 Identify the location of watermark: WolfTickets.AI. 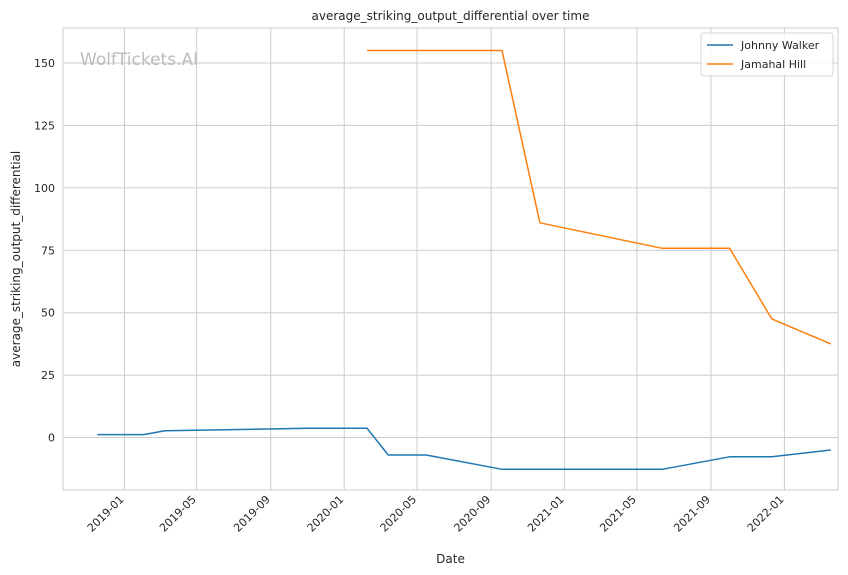
(139, 60).